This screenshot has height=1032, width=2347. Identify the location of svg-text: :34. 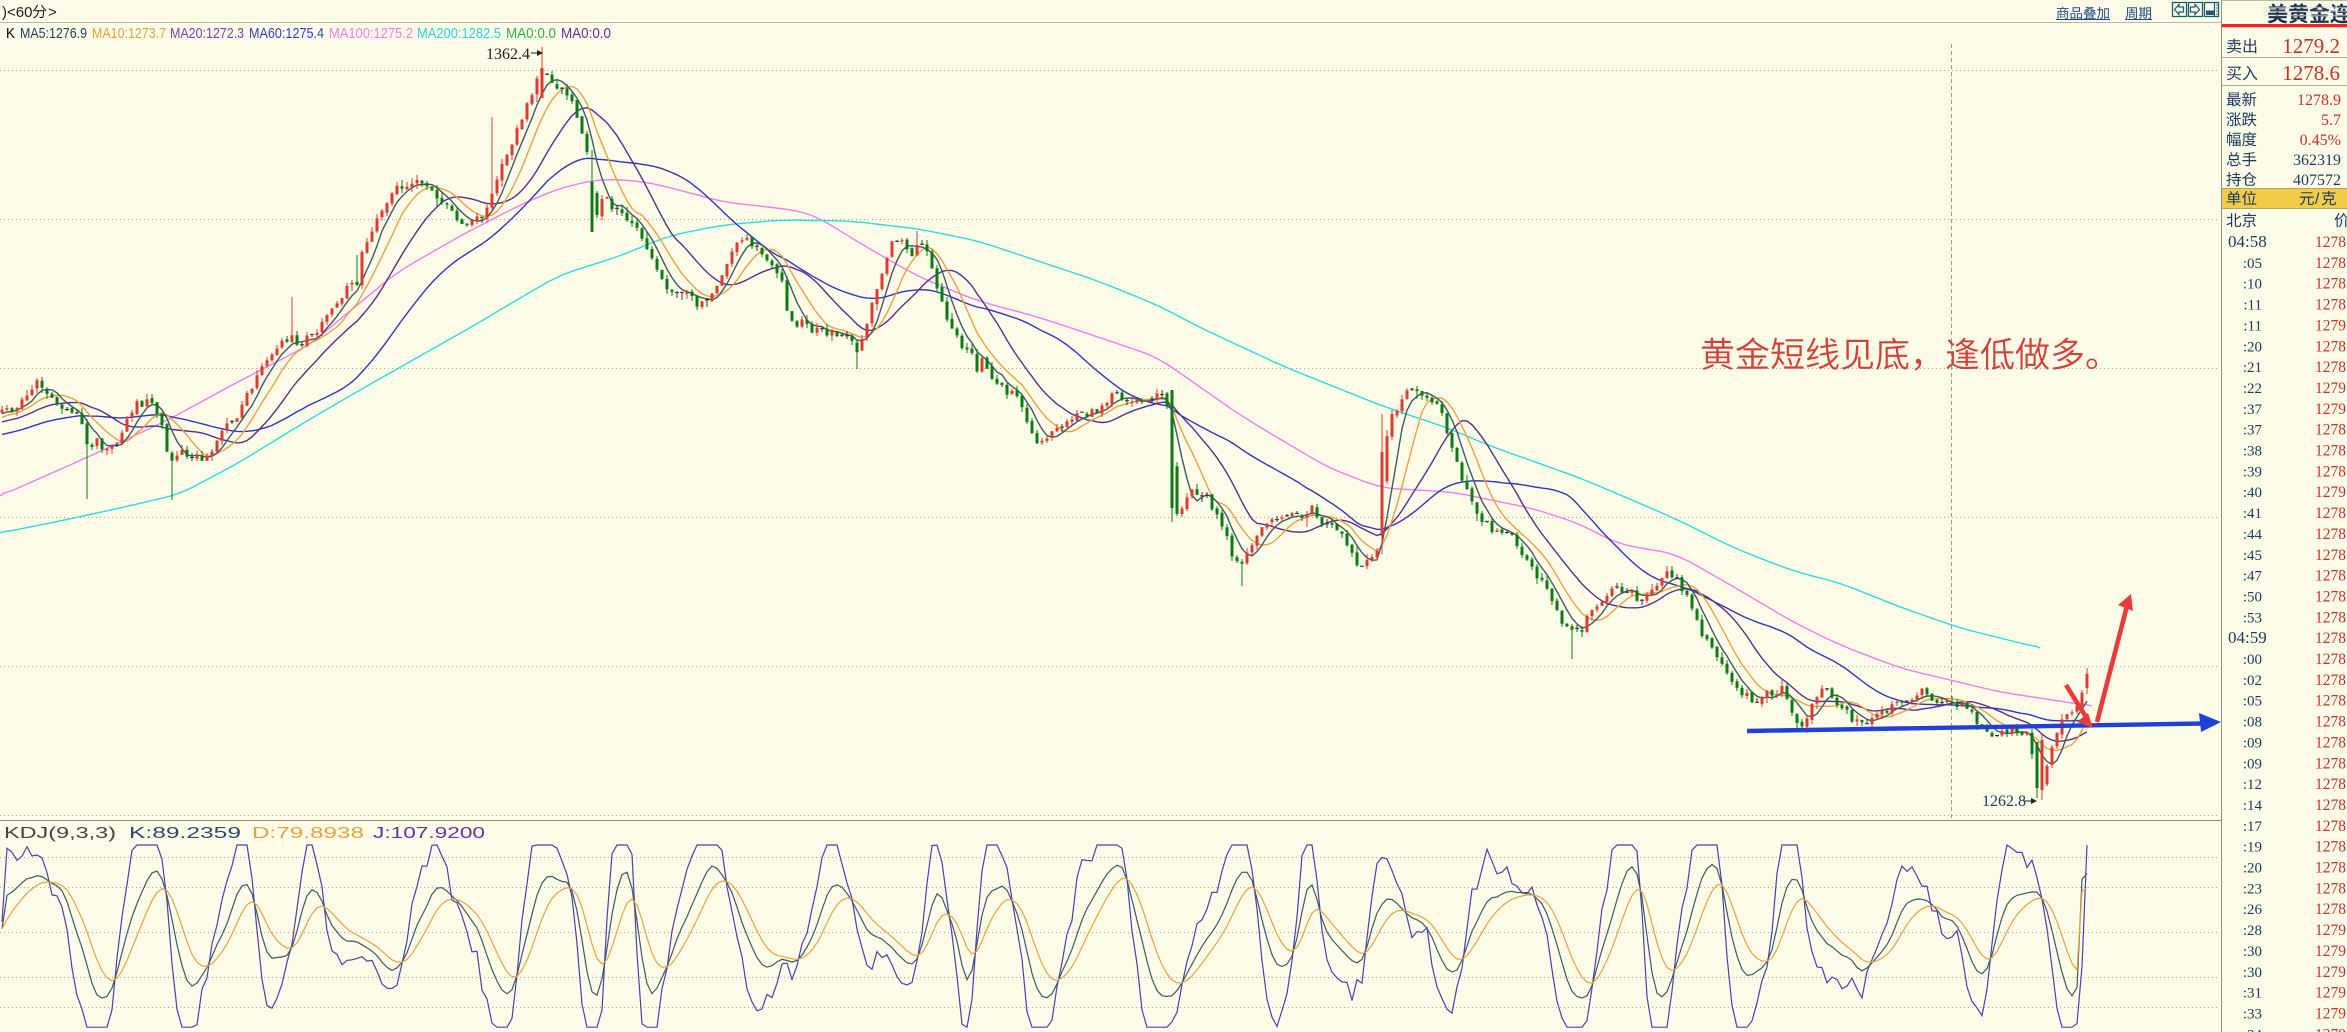
(2253, 1029).